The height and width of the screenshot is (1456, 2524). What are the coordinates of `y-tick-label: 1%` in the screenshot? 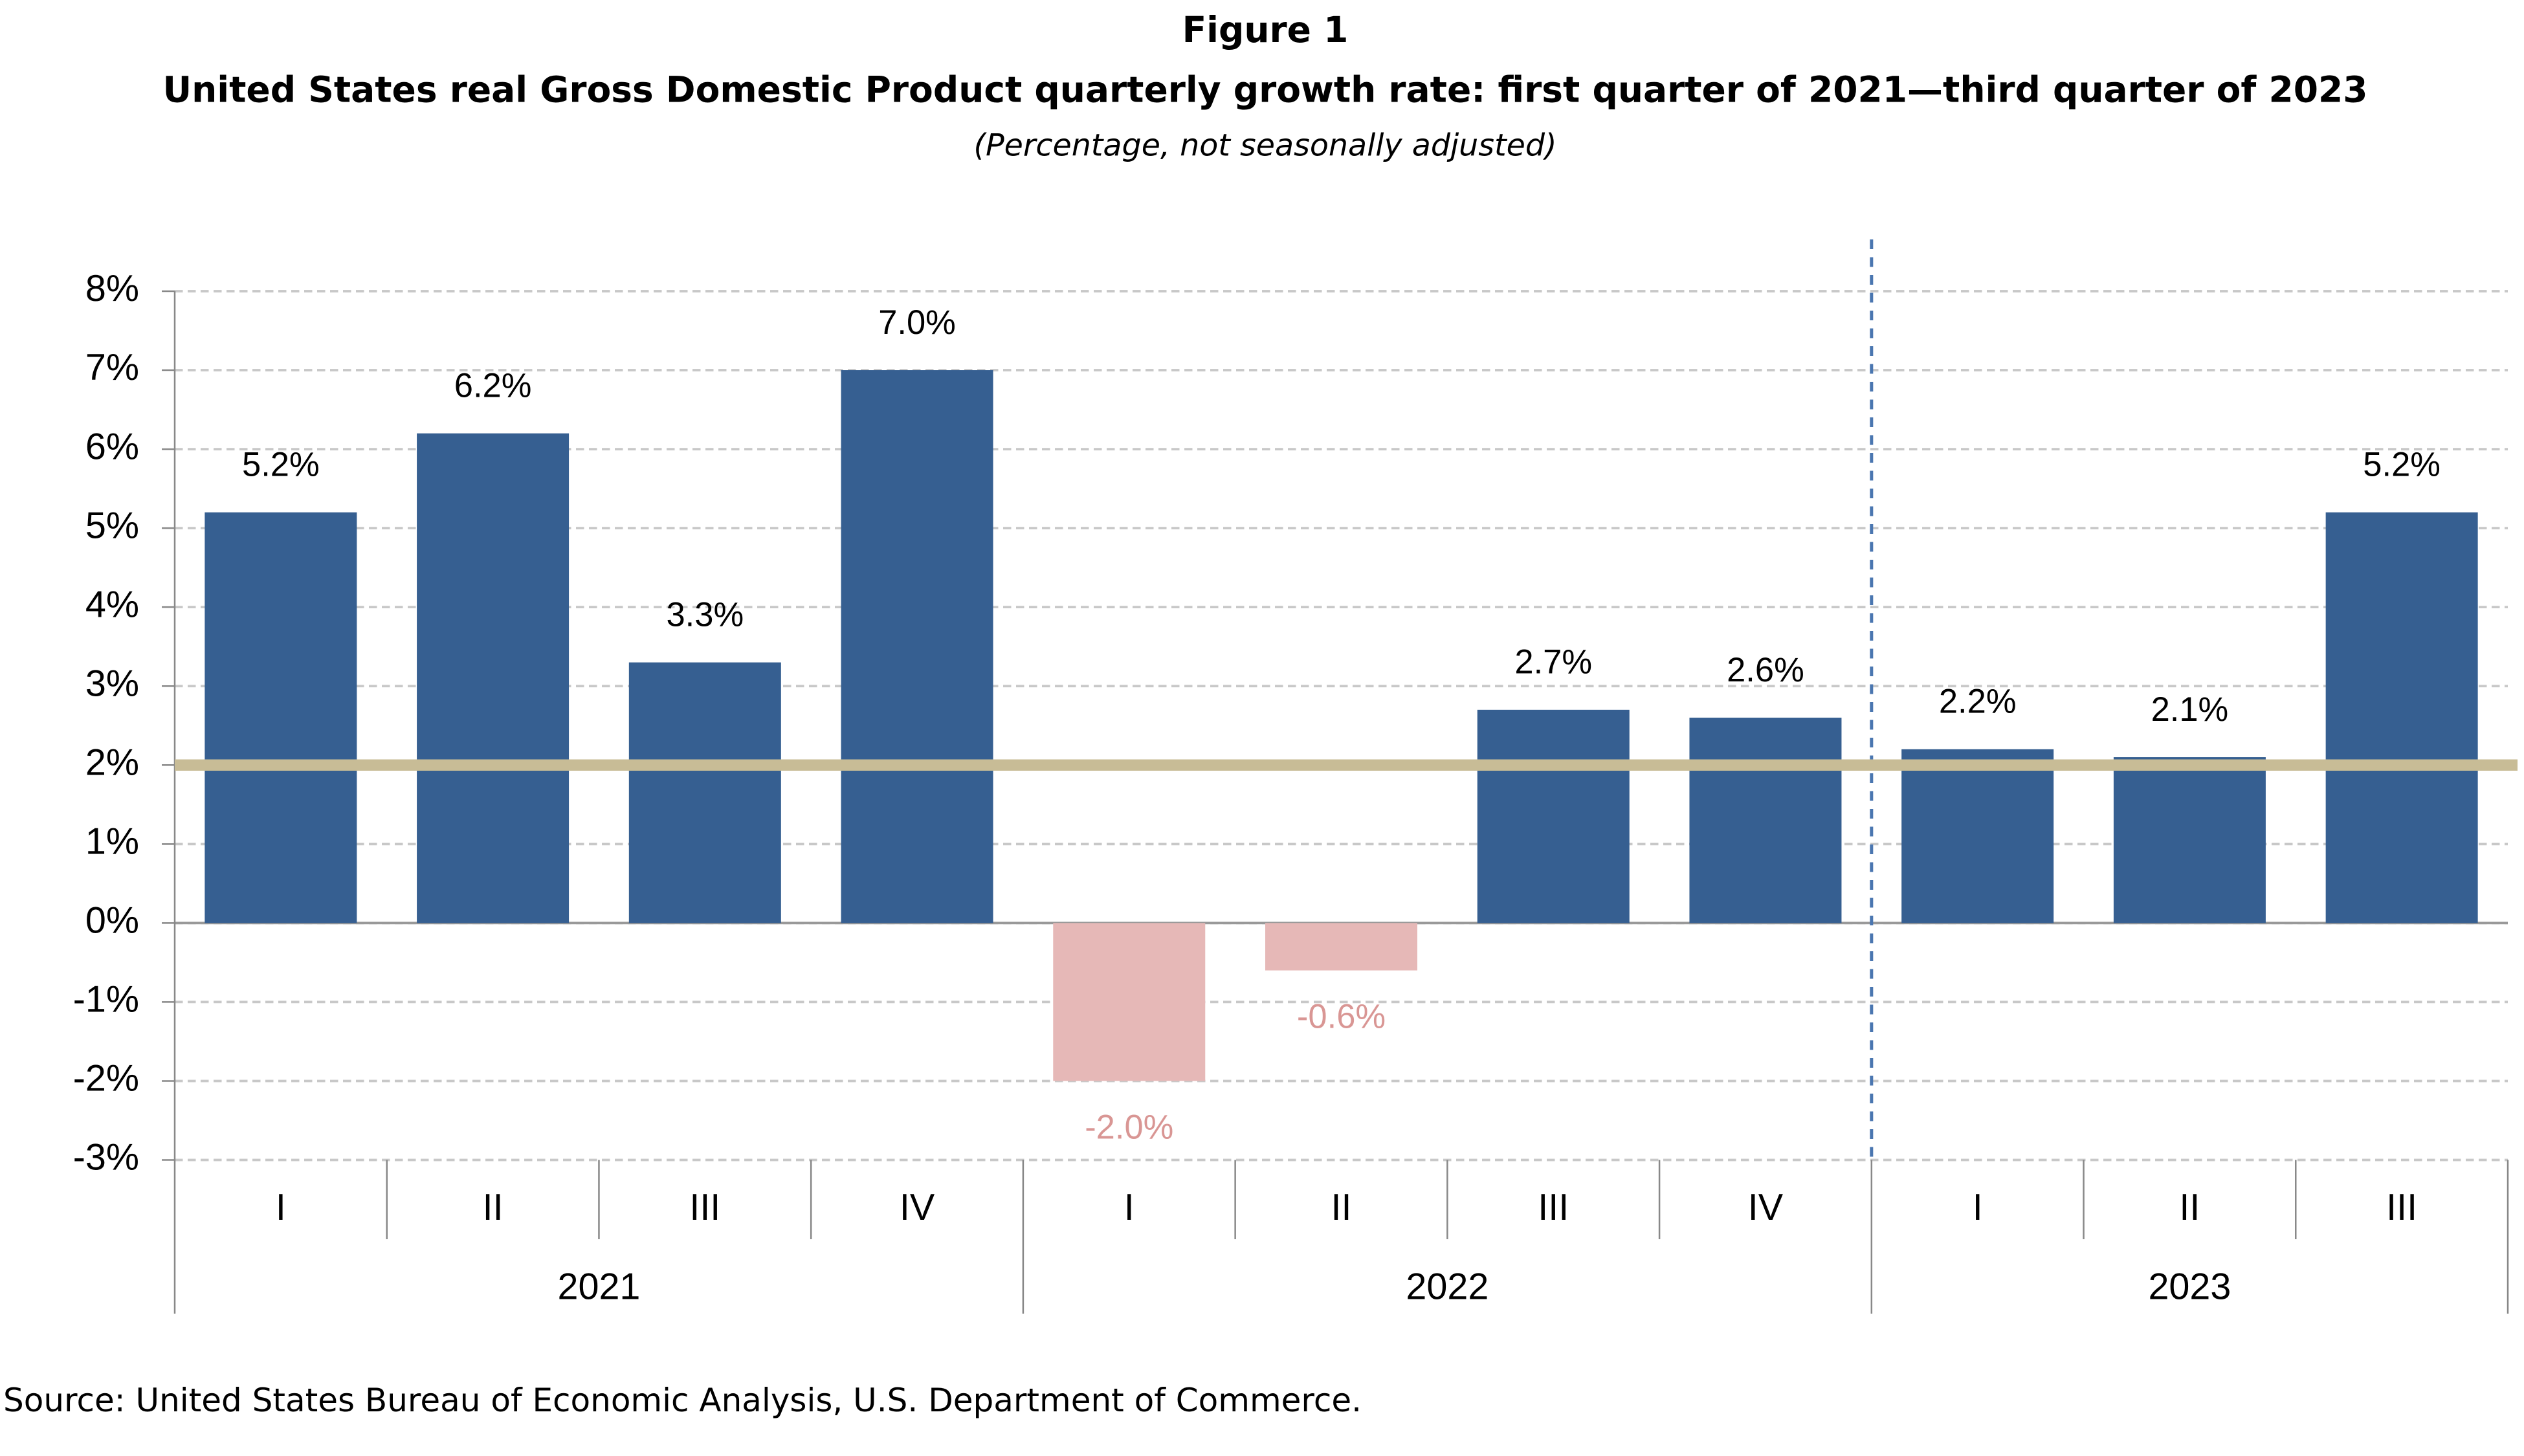 It's located at (112, 842).